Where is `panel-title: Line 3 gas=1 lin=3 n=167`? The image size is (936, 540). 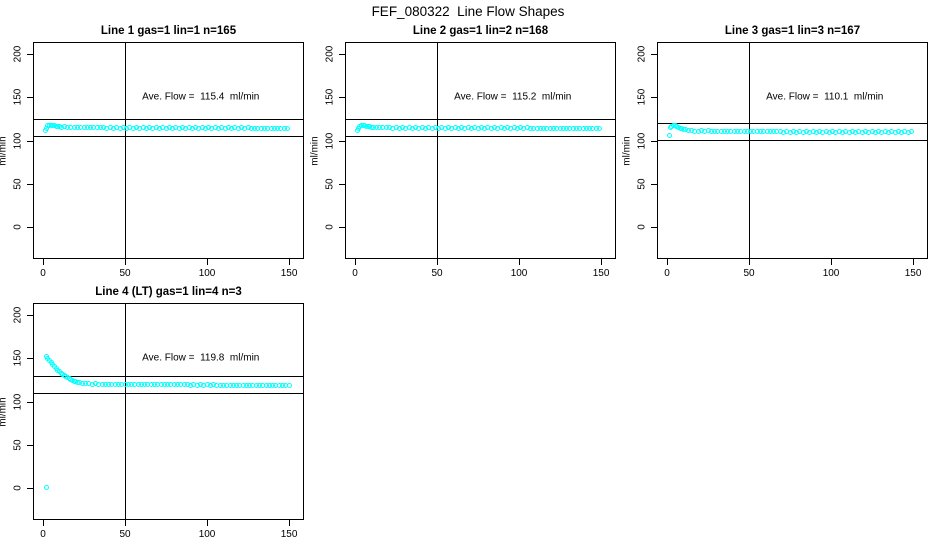 panel-title: Line 3 gas=1 lin=3 n=167 is located at coordinates (792, 31).